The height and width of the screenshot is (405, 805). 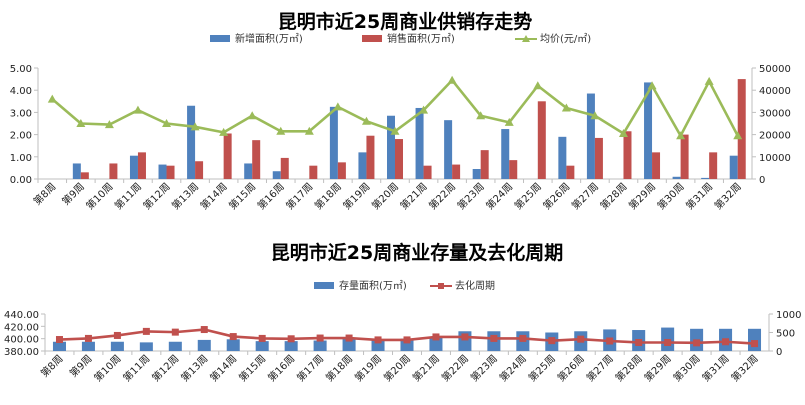 What do you see at coordinates (242, 196) in the screenshot?
I see `x-tick-label: 第15周` at bounding box center [242, 196].